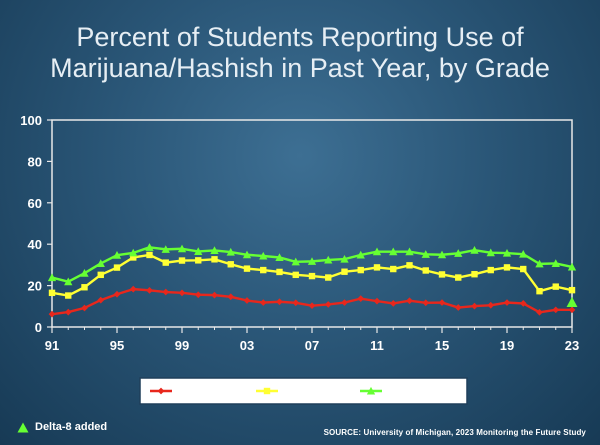  I want to click on chart-title-line-1: Percent of Students Reporting Use of, so click(300, 37).